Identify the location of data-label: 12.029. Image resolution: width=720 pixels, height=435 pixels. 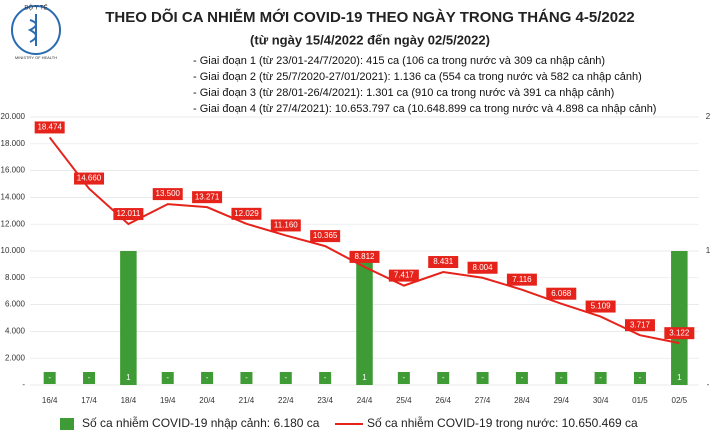
(246, 213).